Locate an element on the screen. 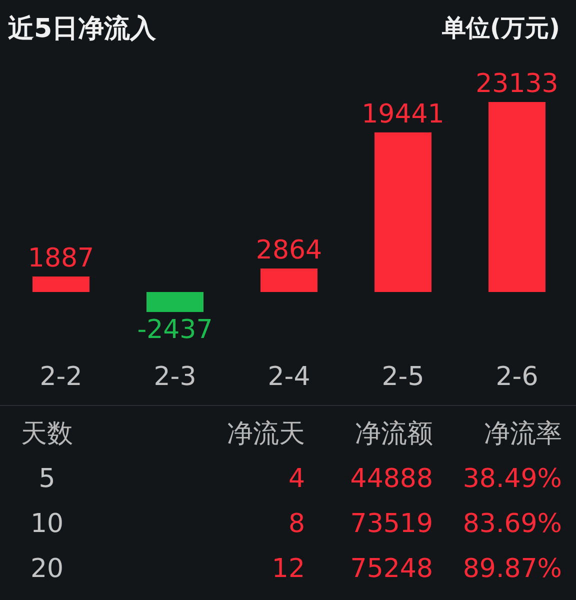 This screenshot has height=600, width=576. data-label: 75248 is located at coordinates (391, 569).